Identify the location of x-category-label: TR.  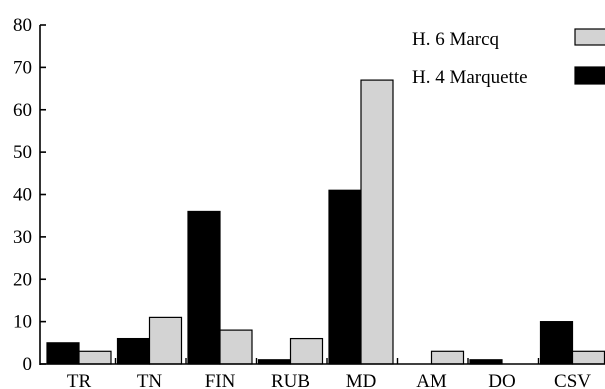
(79, 380).